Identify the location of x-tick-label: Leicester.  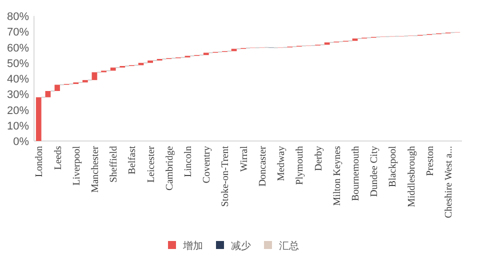
(151, 164).